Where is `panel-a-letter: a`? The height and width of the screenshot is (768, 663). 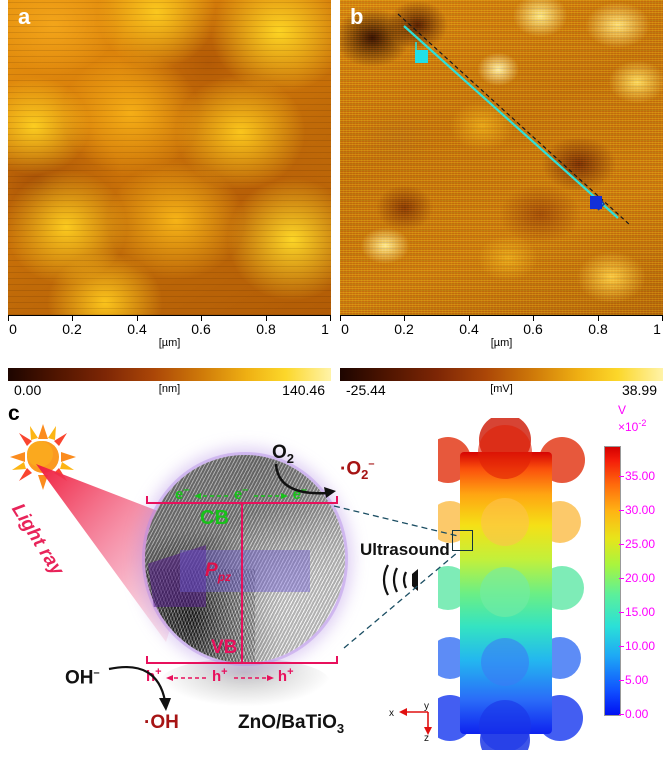
panel-a-letter: a is located at coordinates (24, 16).